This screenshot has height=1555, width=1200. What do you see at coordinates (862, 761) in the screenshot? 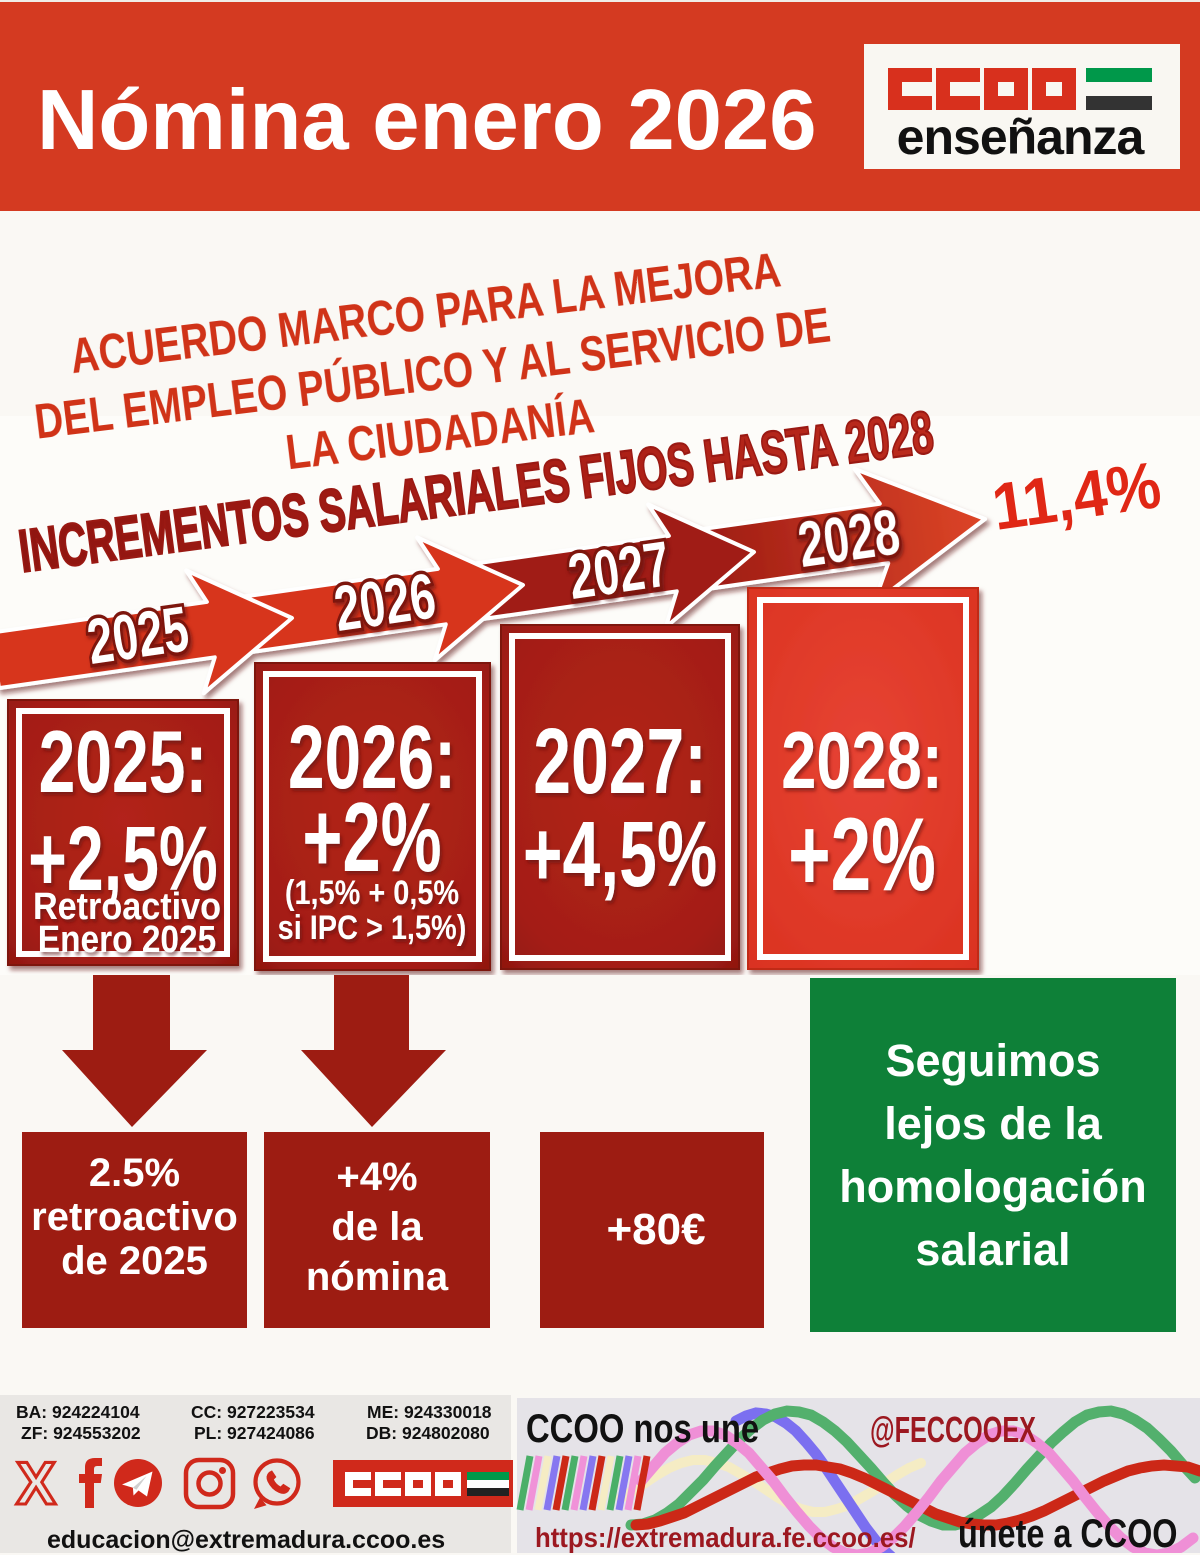
I see `svg-text: 2028:` at bounding box center [862, 761].